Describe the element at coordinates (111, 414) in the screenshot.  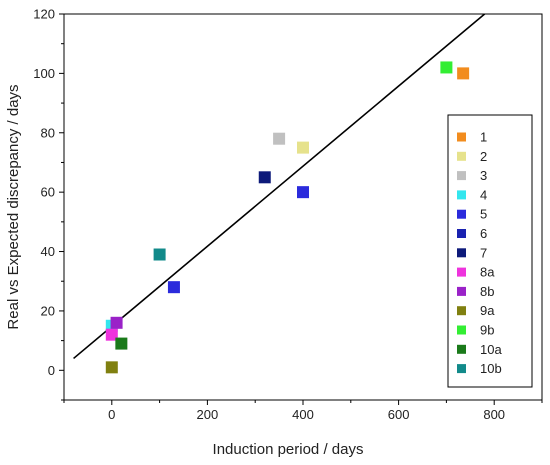
I see `x-tick-label: 0` at that location.